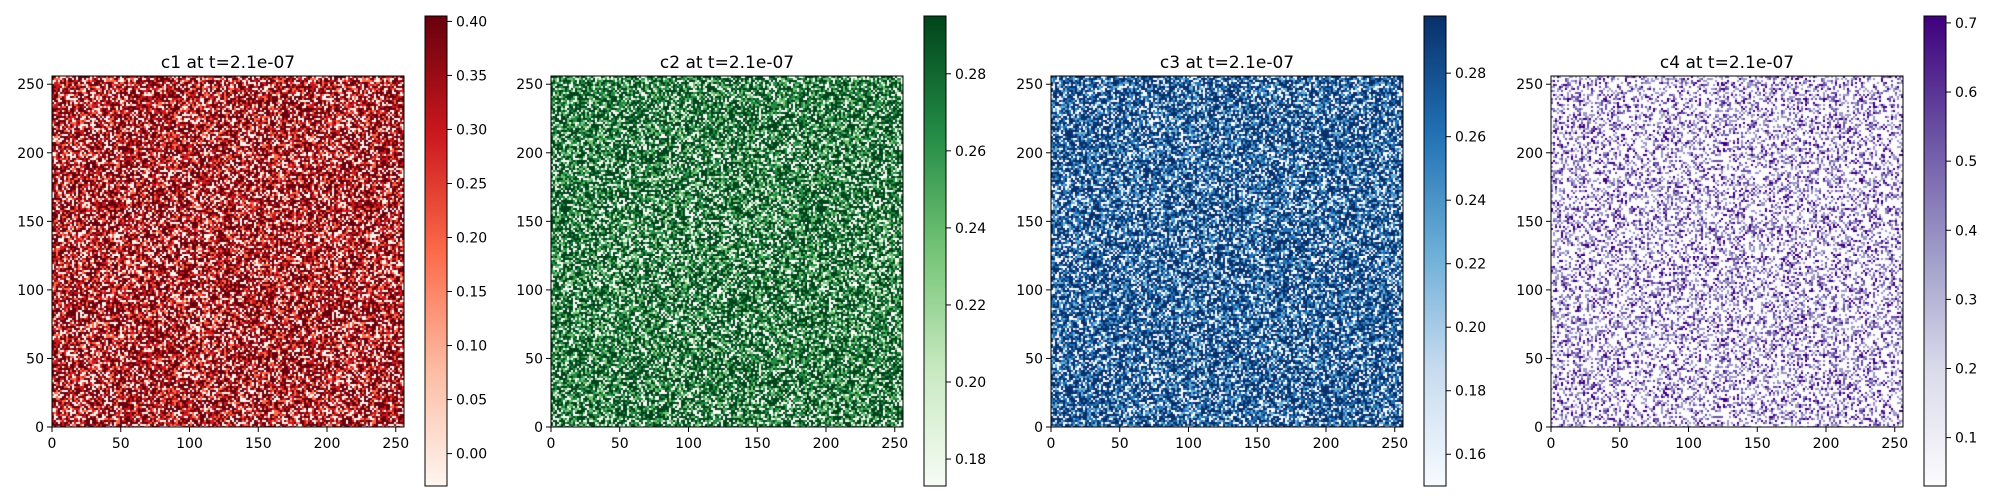 Image resolution: width=2000 pixels, height=500 pixels. I want to click on colorbar-tick-label: 0.2, so click(1966, 370).